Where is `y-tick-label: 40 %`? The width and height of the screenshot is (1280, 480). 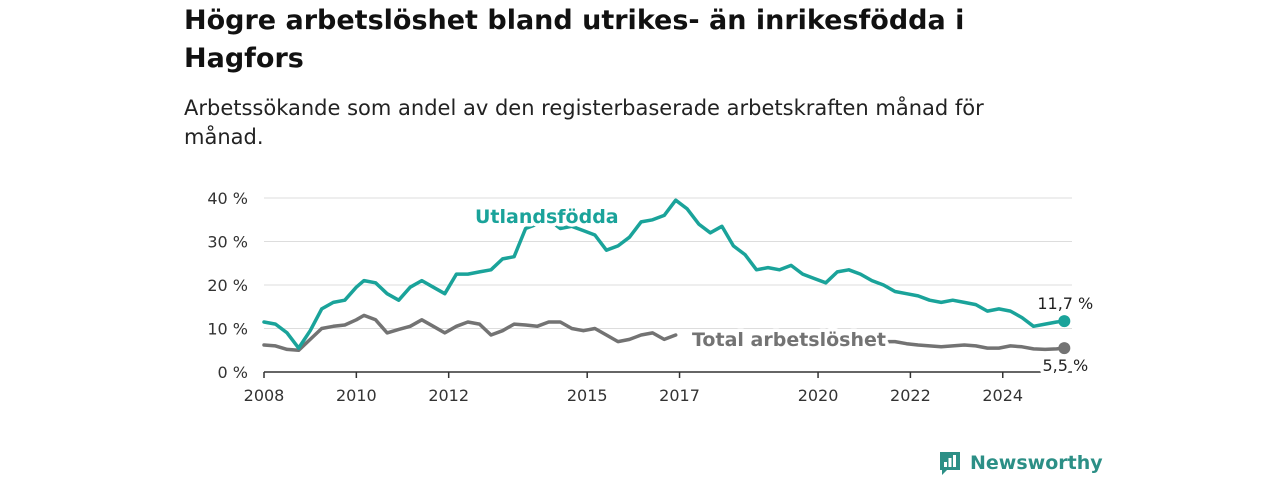 y-tick-label: 40 % is located at coordinates (227, 198).